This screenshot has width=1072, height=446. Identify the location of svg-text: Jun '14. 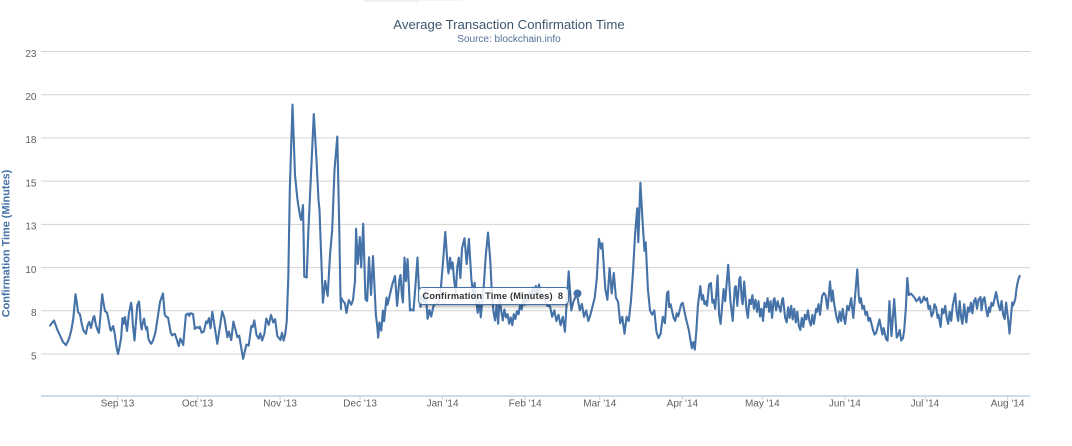
(845, 404).